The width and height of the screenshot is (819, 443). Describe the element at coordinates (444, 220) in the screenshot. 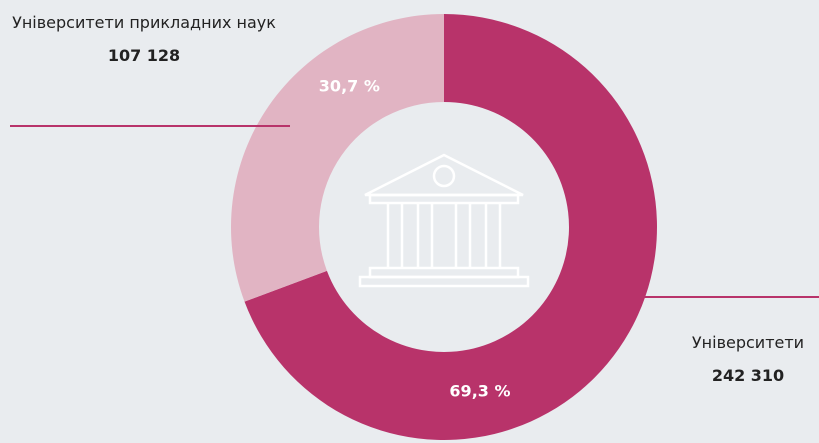

I see `building-icon` at that location.